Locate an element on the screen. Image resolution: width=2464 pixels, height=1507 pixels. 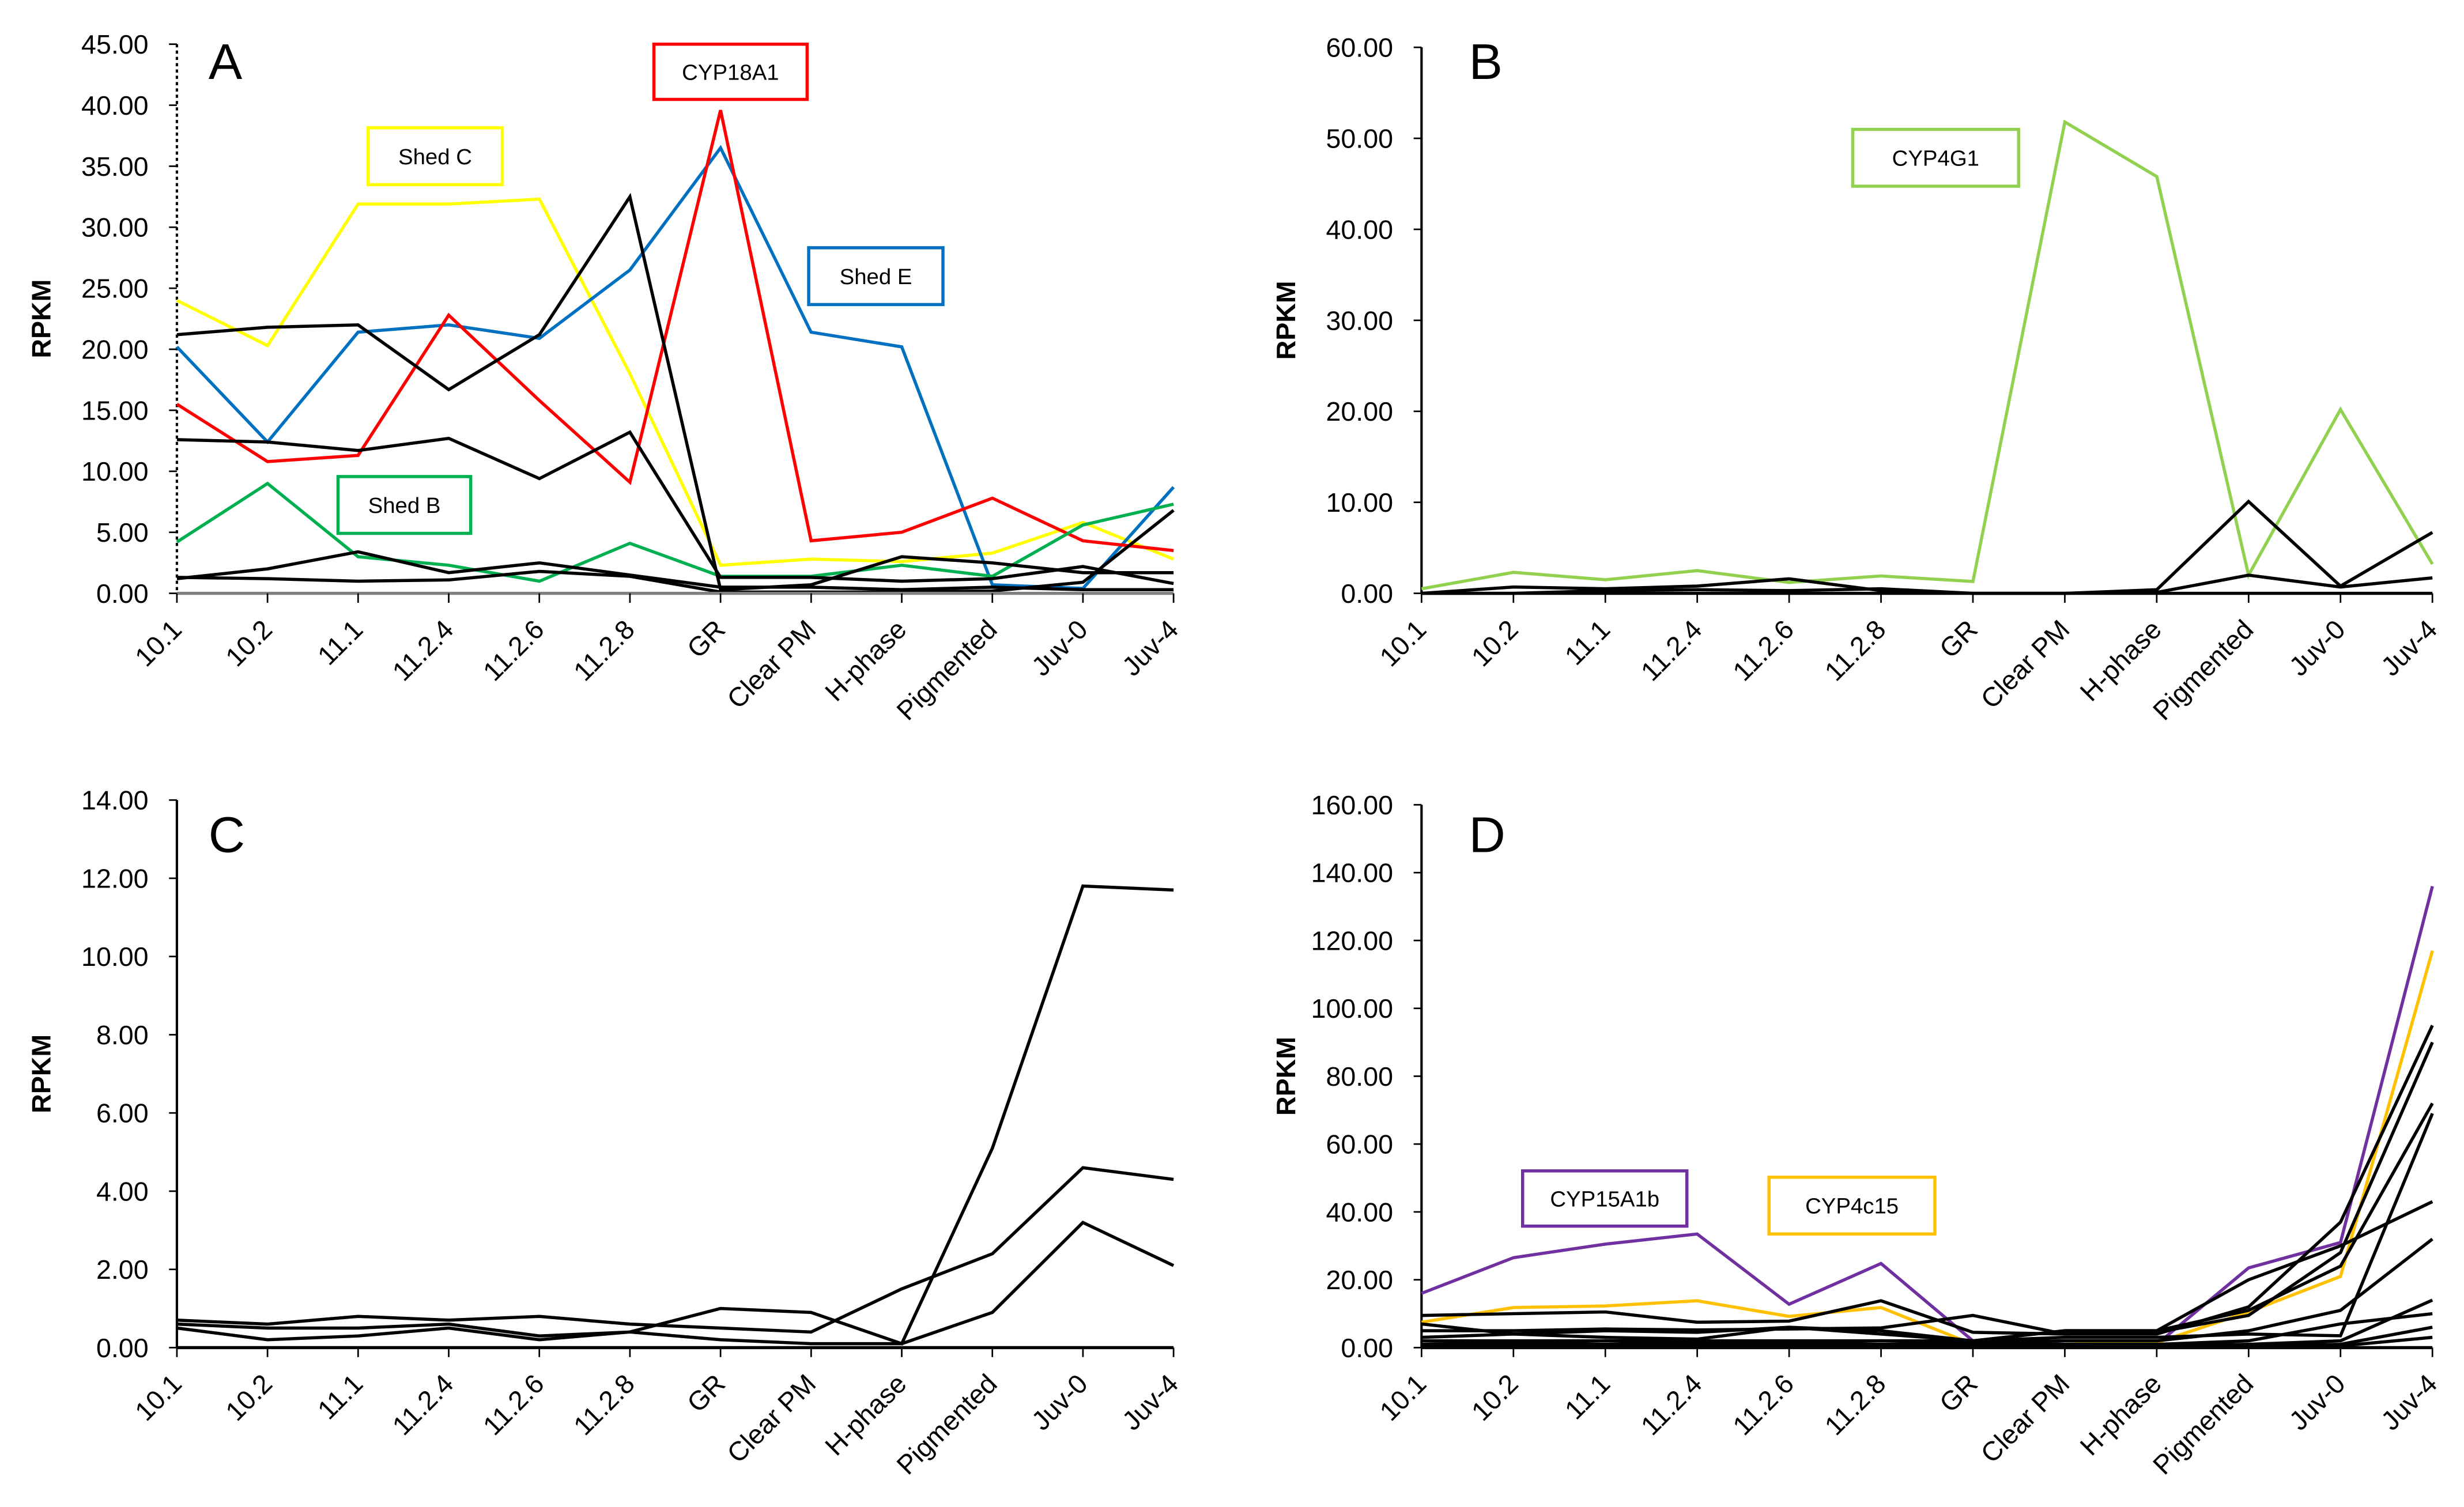
y-tick-label: 5.00 is located at coordinates (122, 532).